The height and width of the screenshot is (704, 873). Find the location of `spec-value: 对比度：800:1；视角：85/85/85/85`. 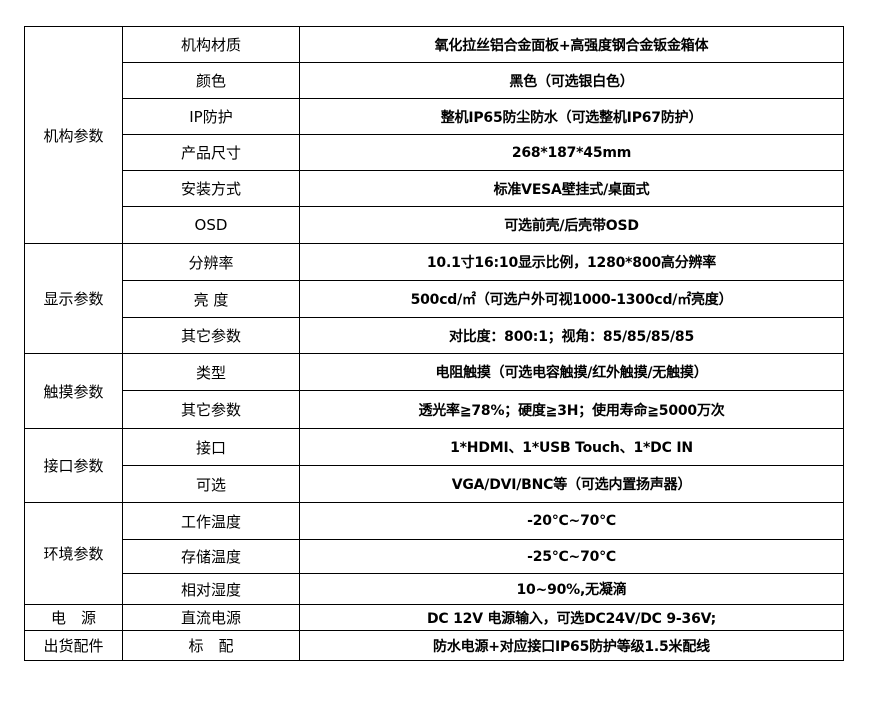

spec-value: 对比度：800:1；视角：85/85/85/85 is located at coordinates (571, 335).